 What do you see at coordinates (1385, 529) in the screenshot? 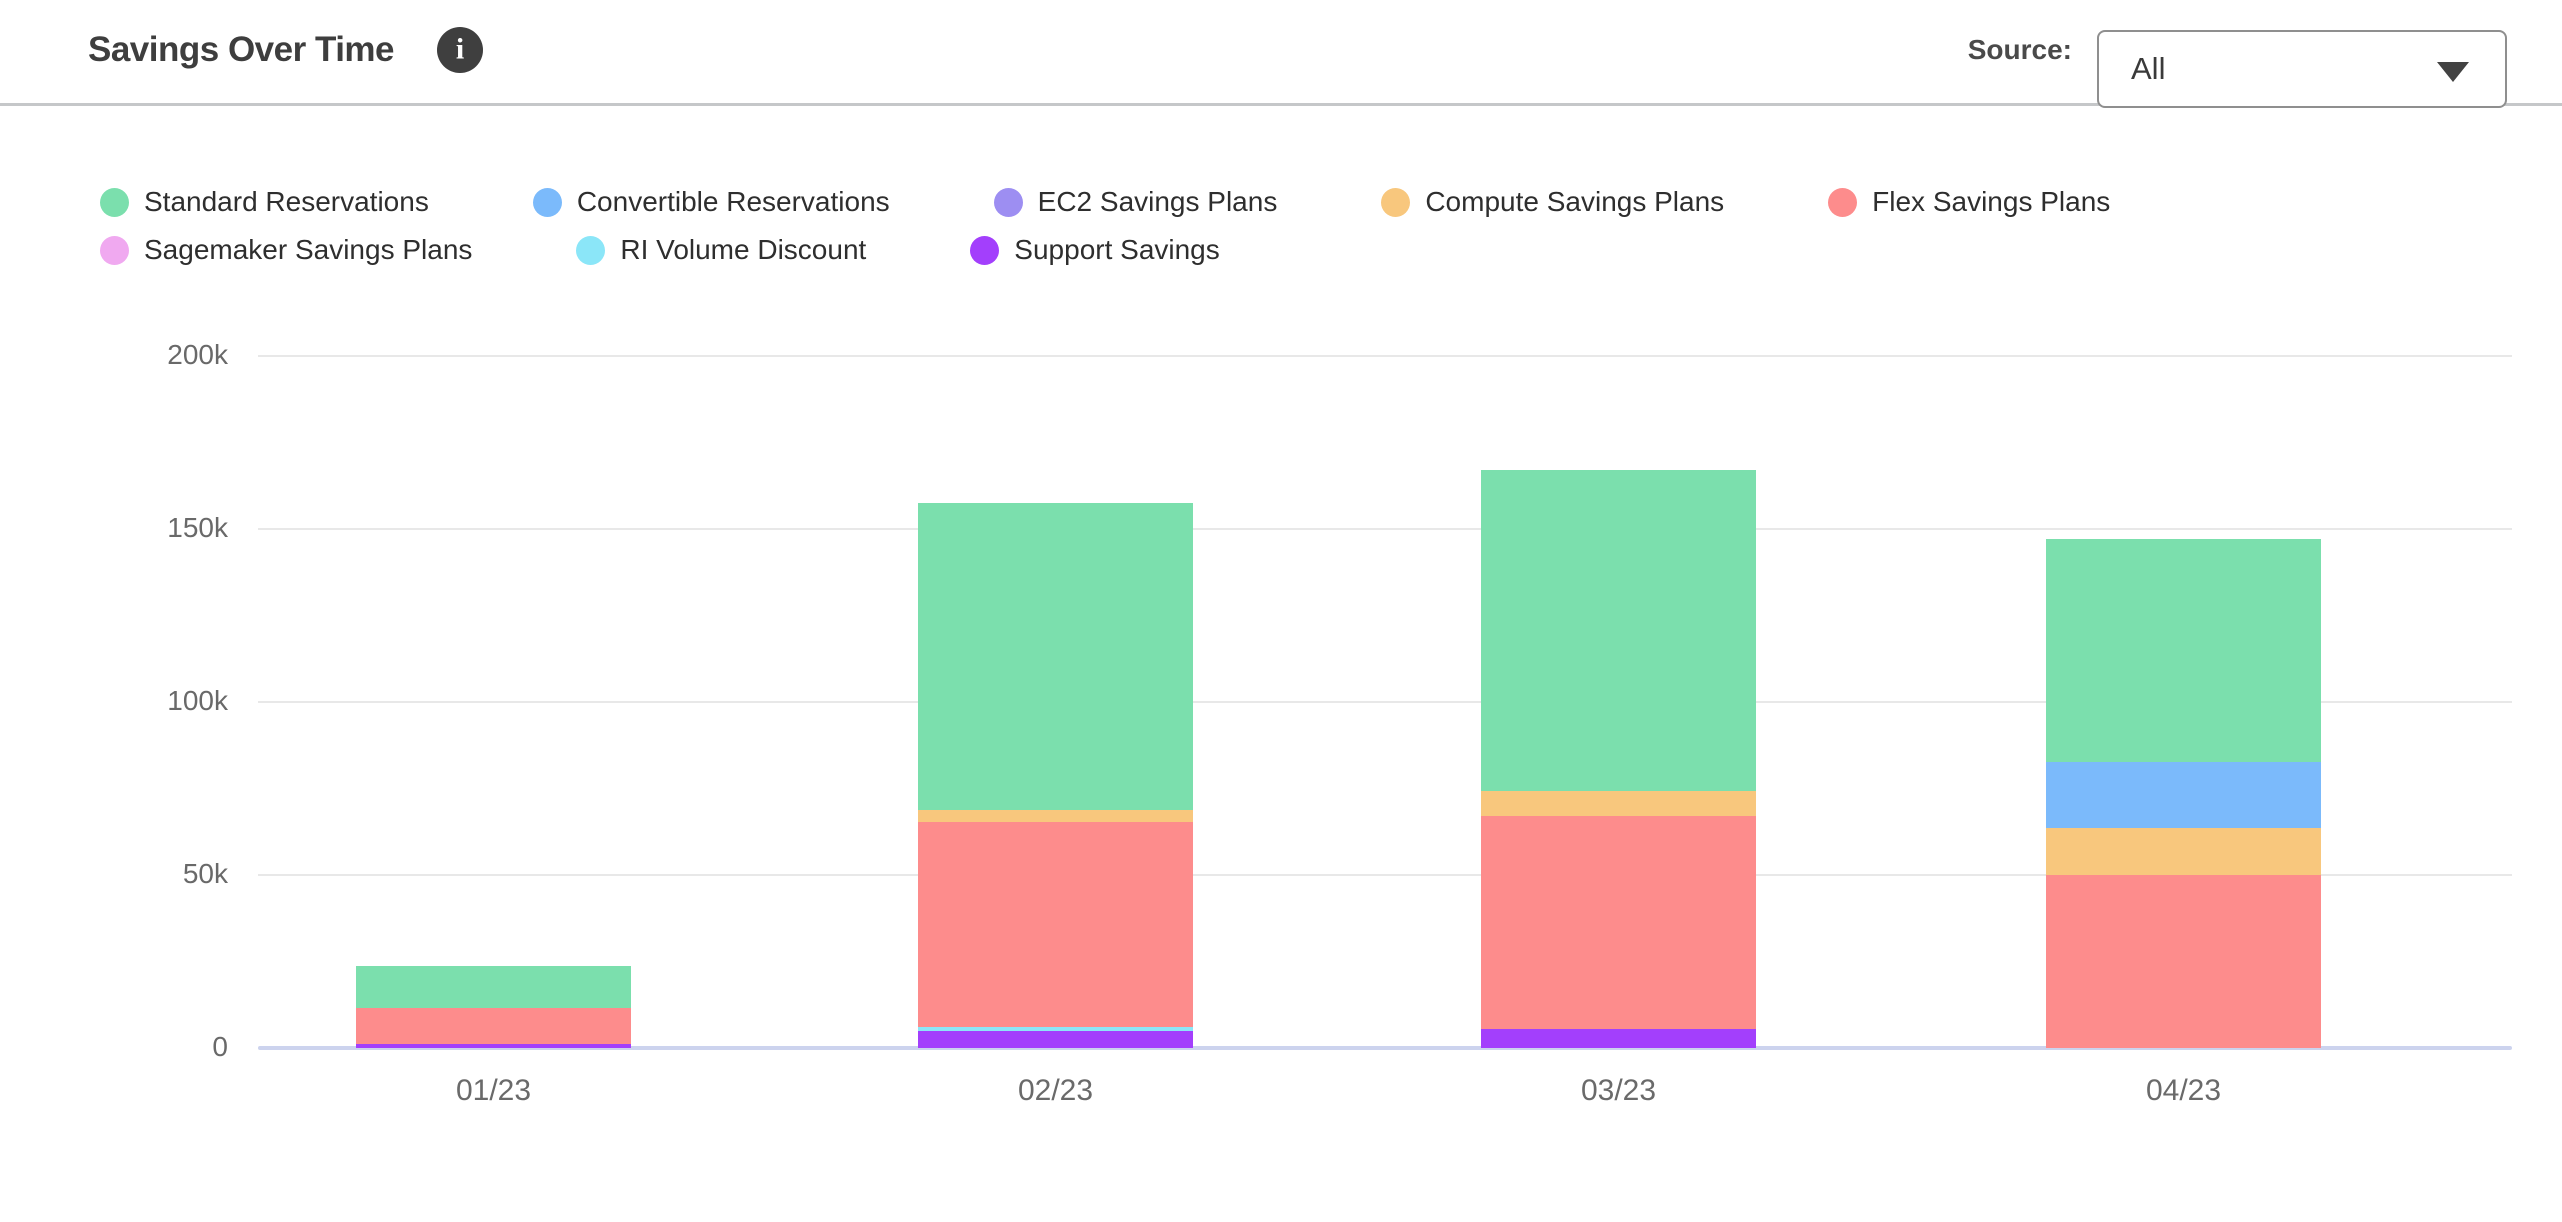
I see `gridline-150k` at bounding box center [1385, 529].